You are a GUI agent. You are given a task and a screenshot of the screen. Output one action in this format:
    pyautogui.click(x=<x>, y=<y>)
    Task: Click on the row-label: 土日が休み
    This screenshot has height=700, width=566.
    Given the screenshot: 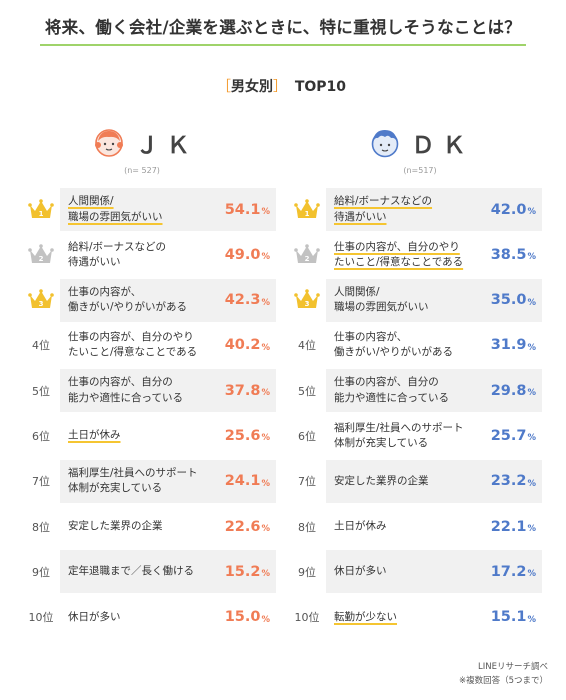 What is the action you would take?
    pyautogui.click(x=410, y=526)
    